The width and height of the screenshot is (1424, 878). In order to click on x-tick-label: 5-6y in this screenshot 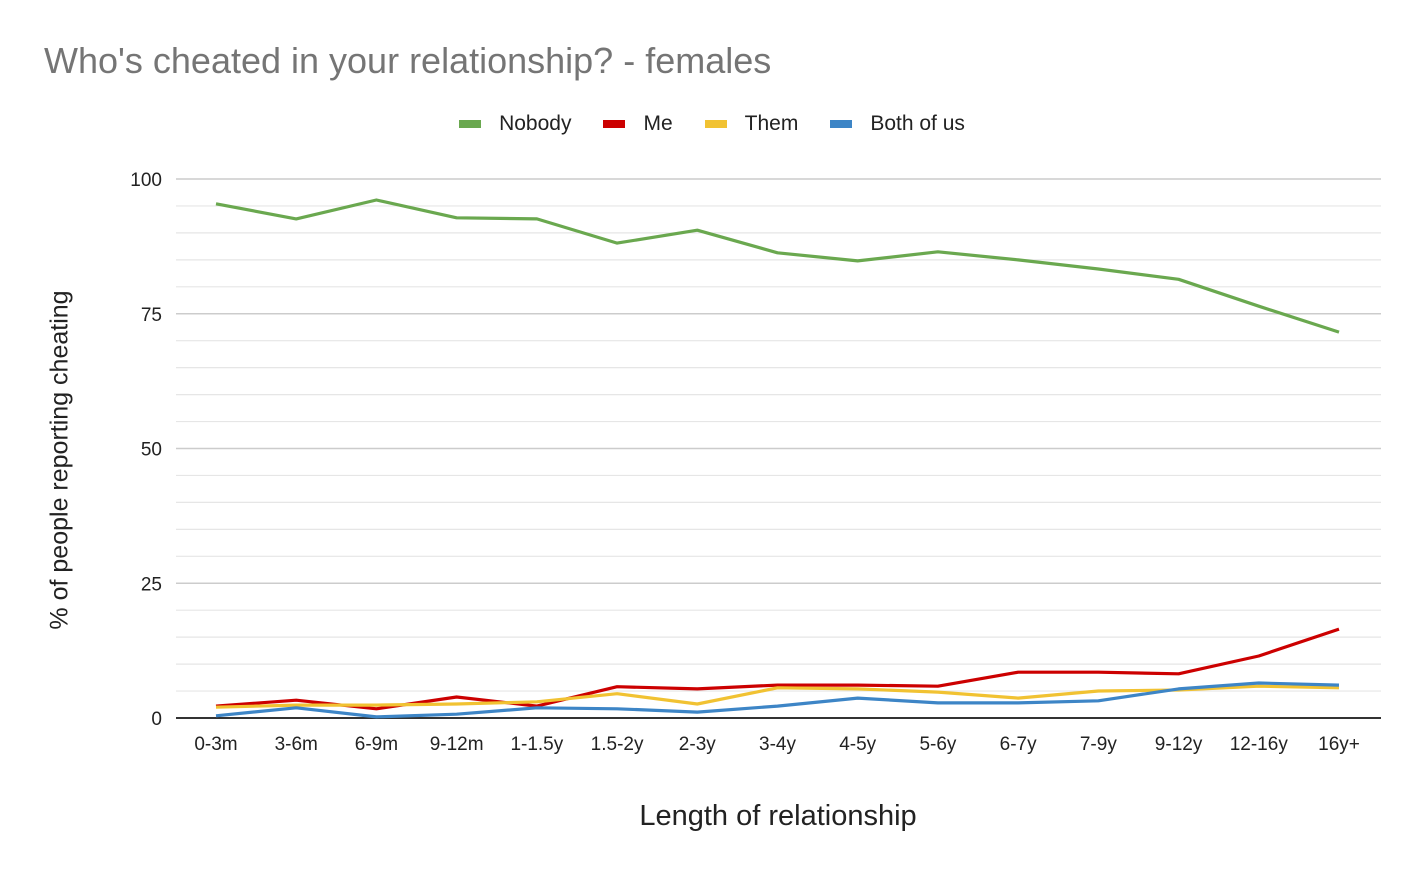, I will do `click(937, 744)`.